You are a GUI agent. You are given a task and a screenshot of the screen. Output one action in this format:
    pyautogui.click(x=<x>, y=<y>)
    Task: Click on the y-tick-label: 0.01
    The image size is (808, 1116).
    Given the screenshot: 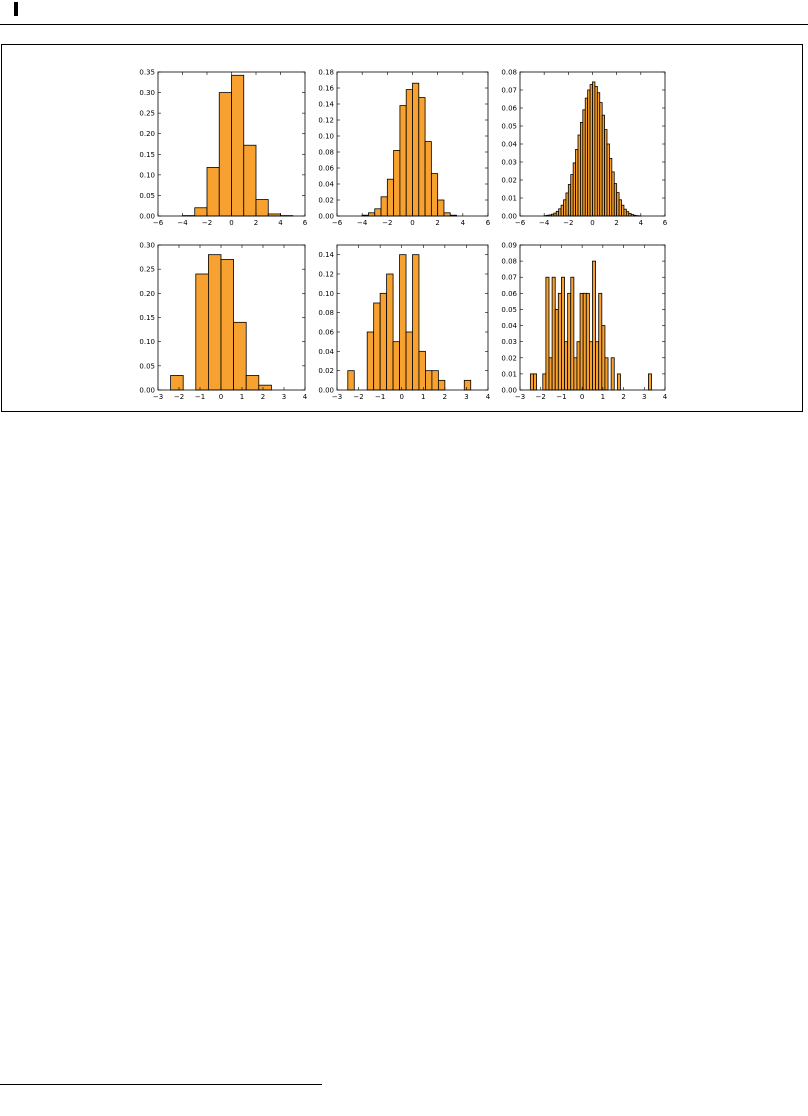 What is the action you would take?
    pyautogui.click(x=509, y=374)
    